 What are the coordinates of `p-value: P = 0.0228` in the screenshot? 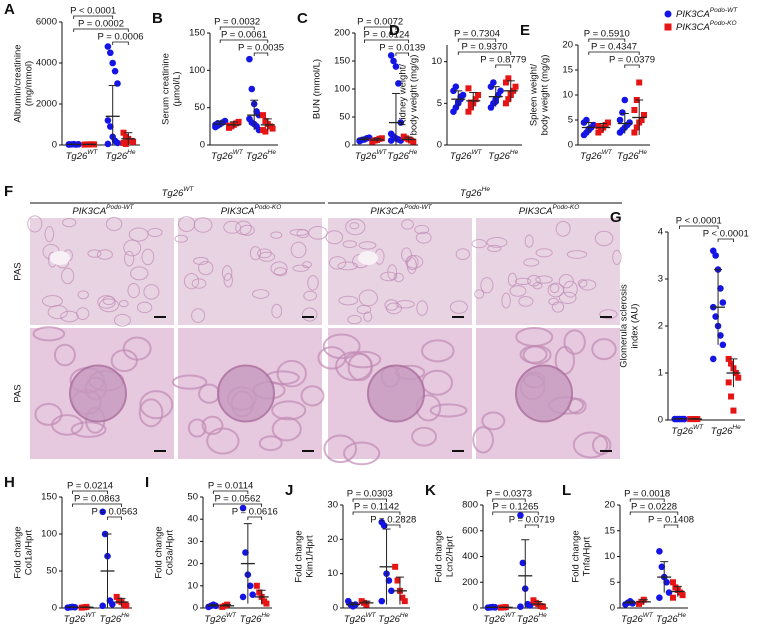 It's located at (654, 507).